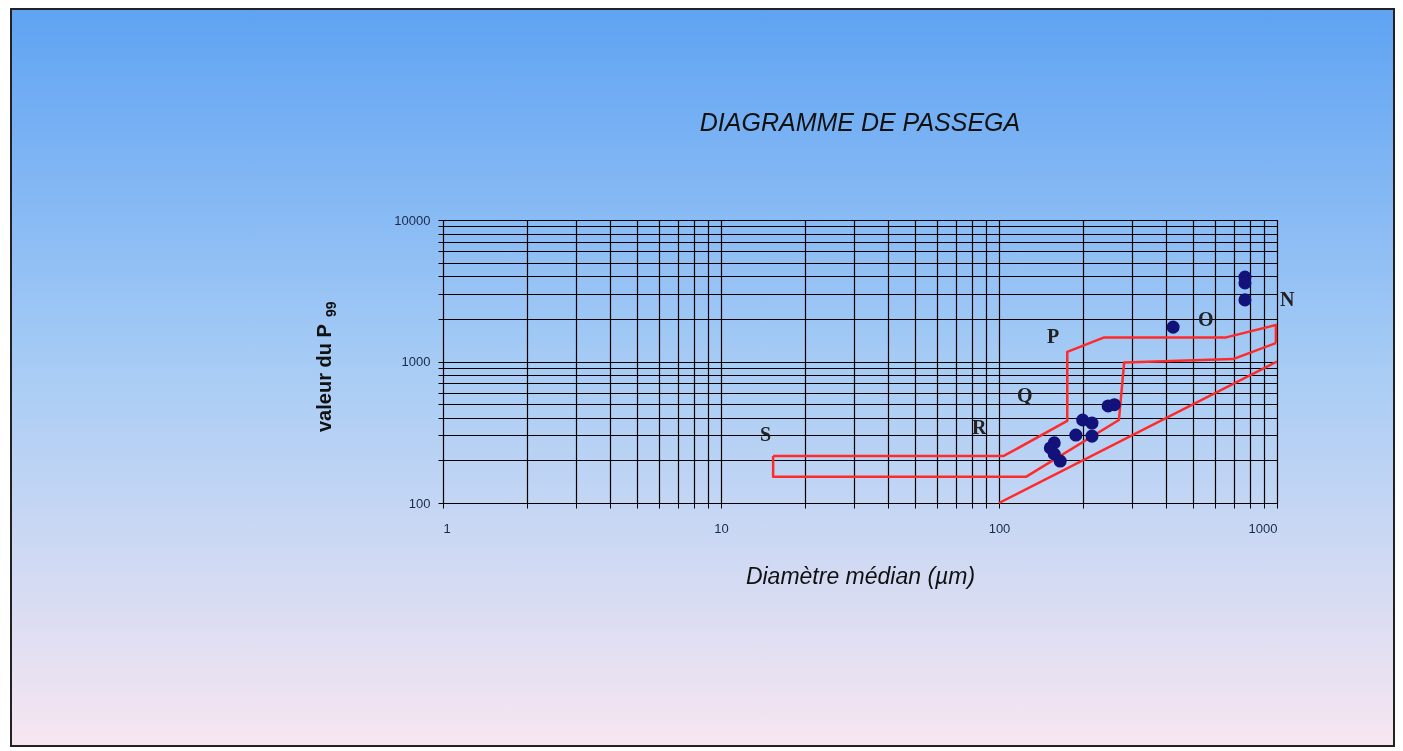 The image size is (1403, 751). Describe the element at coordinates (1053, 336) in the screenshot. I see `annotation: P` at that location.